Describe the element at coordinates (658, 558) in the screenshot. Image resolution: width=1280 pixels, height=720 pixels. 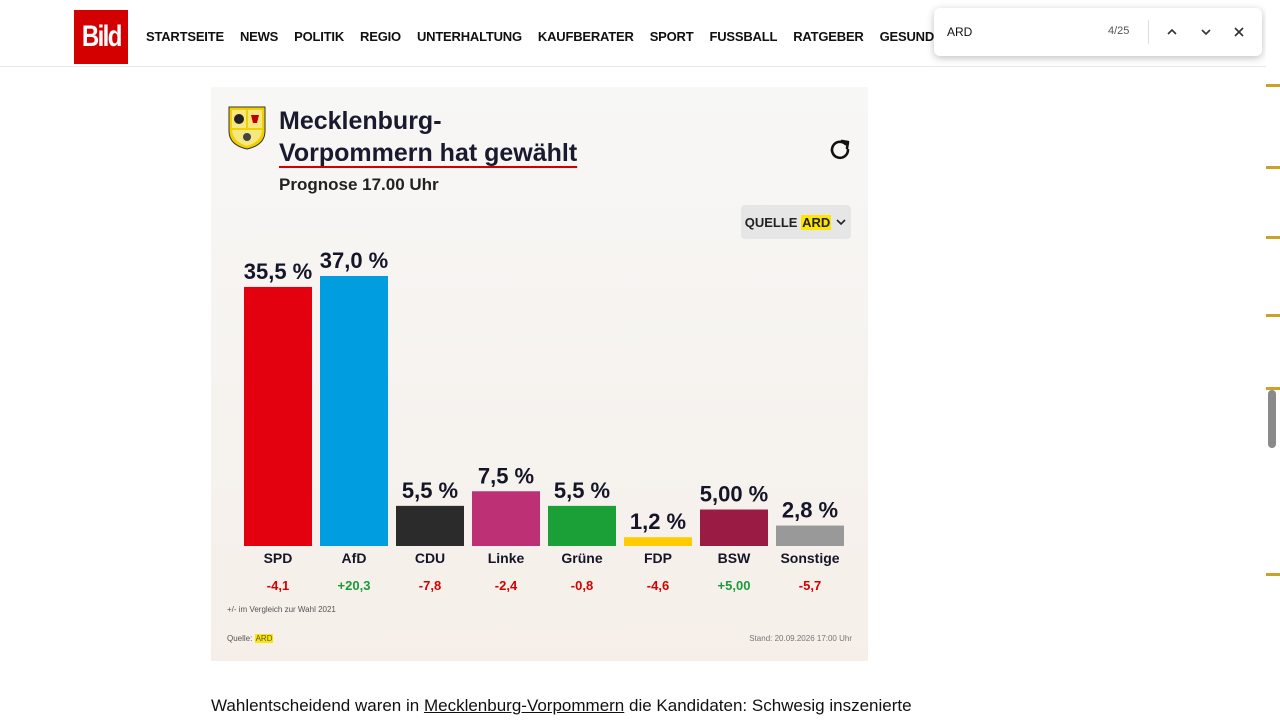
I see `category-label-fdp: FDP` at that location.